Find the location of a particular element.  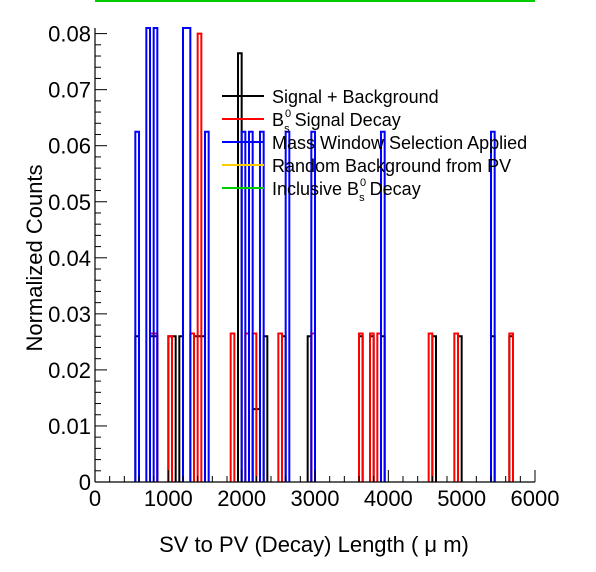

x-tick-label: 1000 is located at coordinates (168, 498).